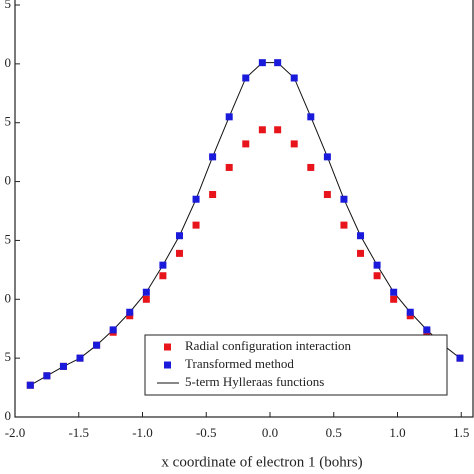  What do you see at coordinates (206, 432) in the screenshot?
I see `x-tick-label: -0.5` at bounding box center [206, 432].